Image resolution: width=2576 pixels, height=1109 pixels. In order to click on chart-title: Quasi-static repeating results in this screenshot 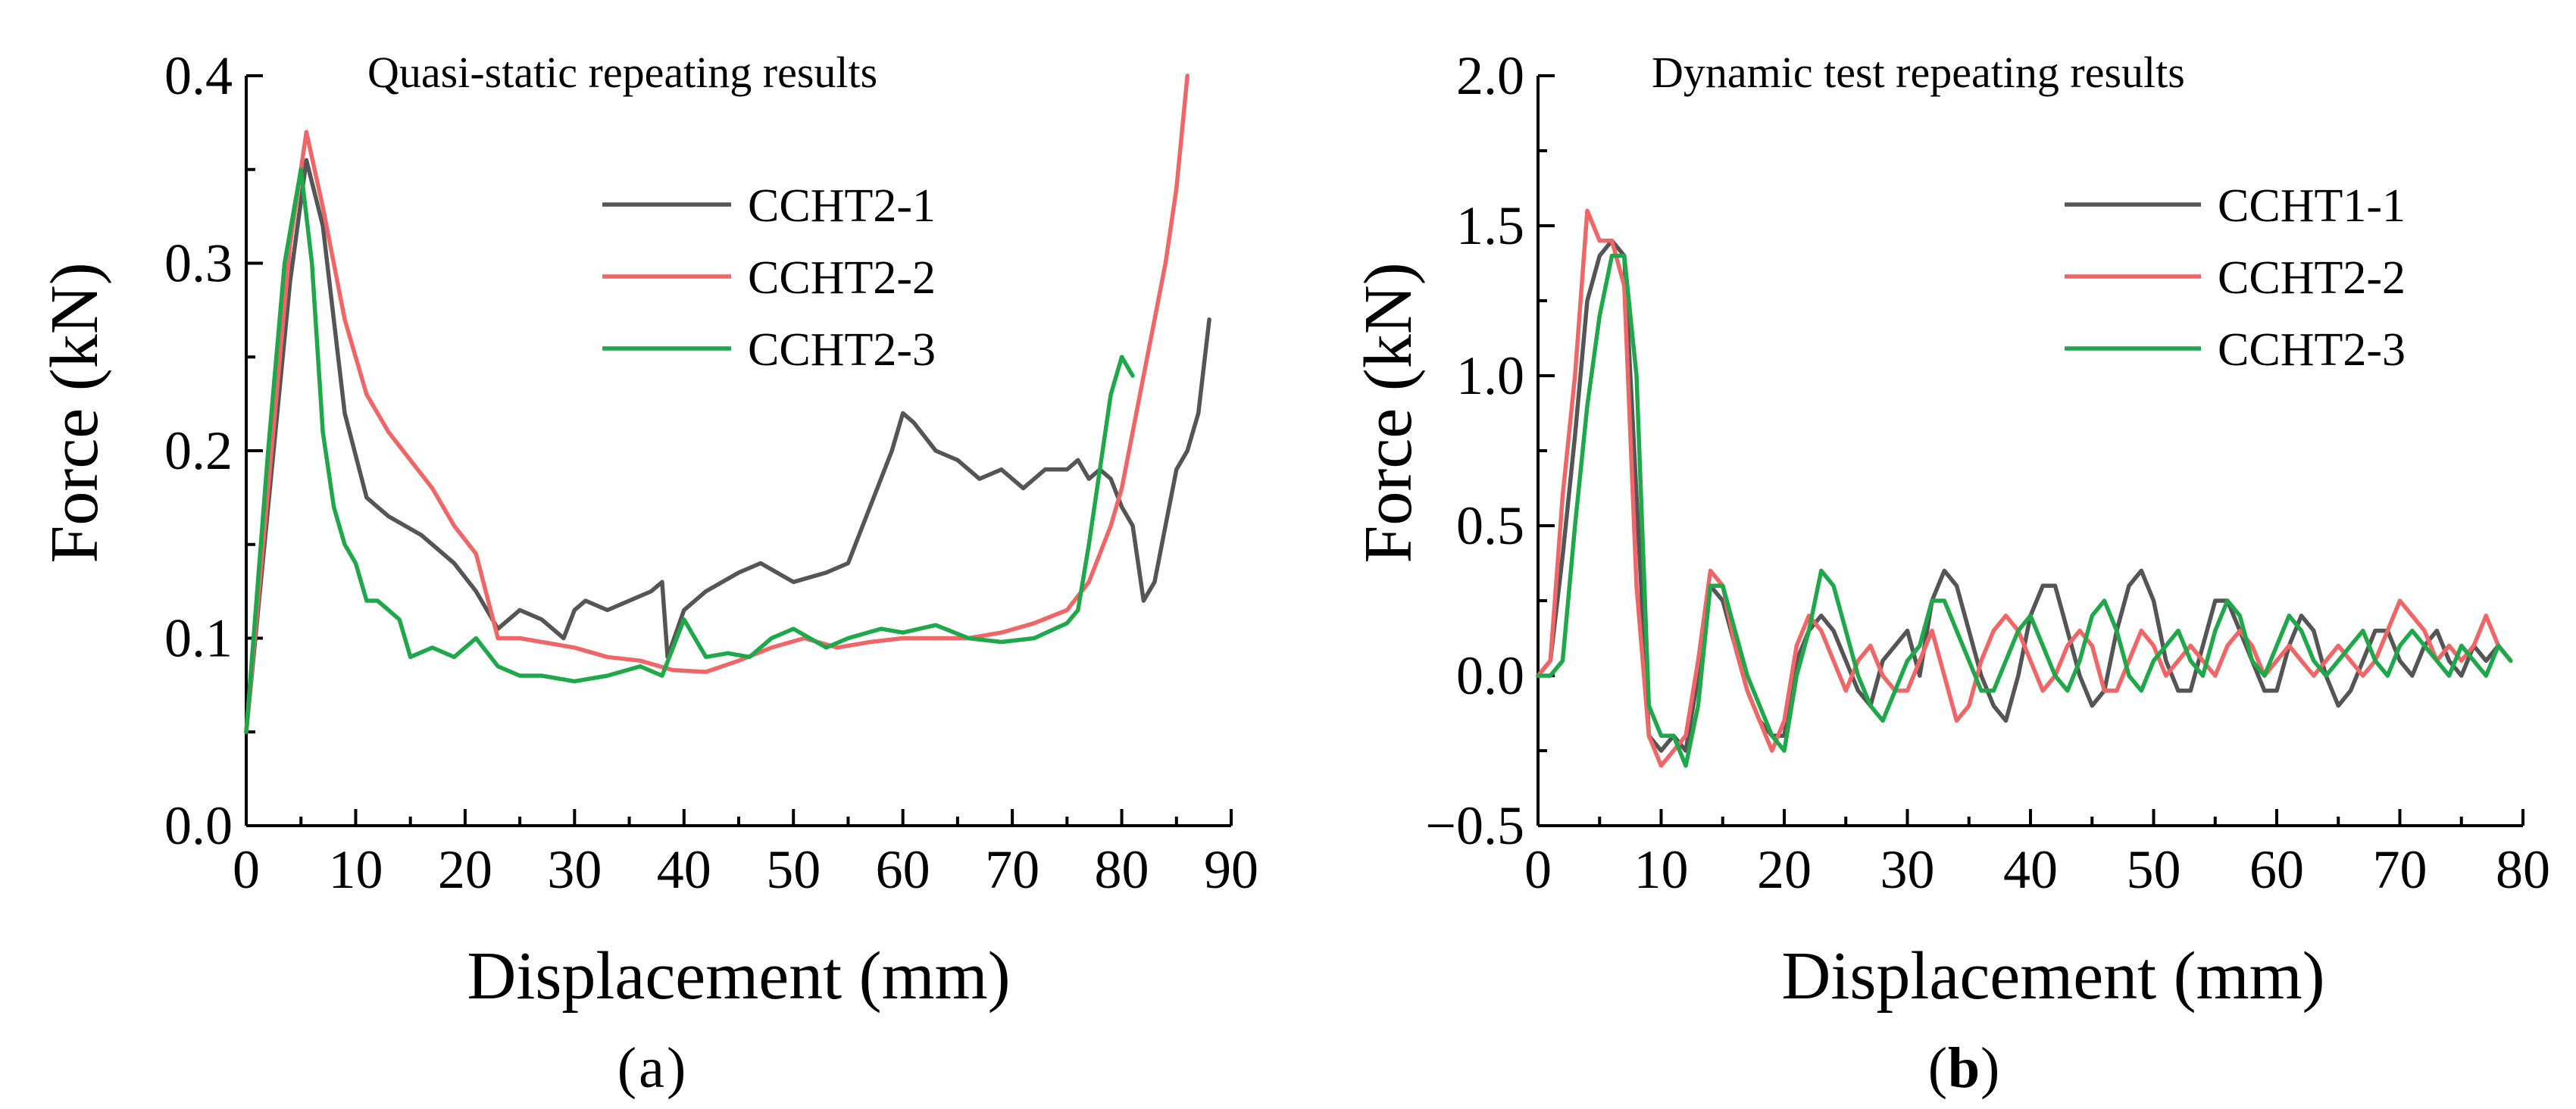, I will do `click(622, 72)`.